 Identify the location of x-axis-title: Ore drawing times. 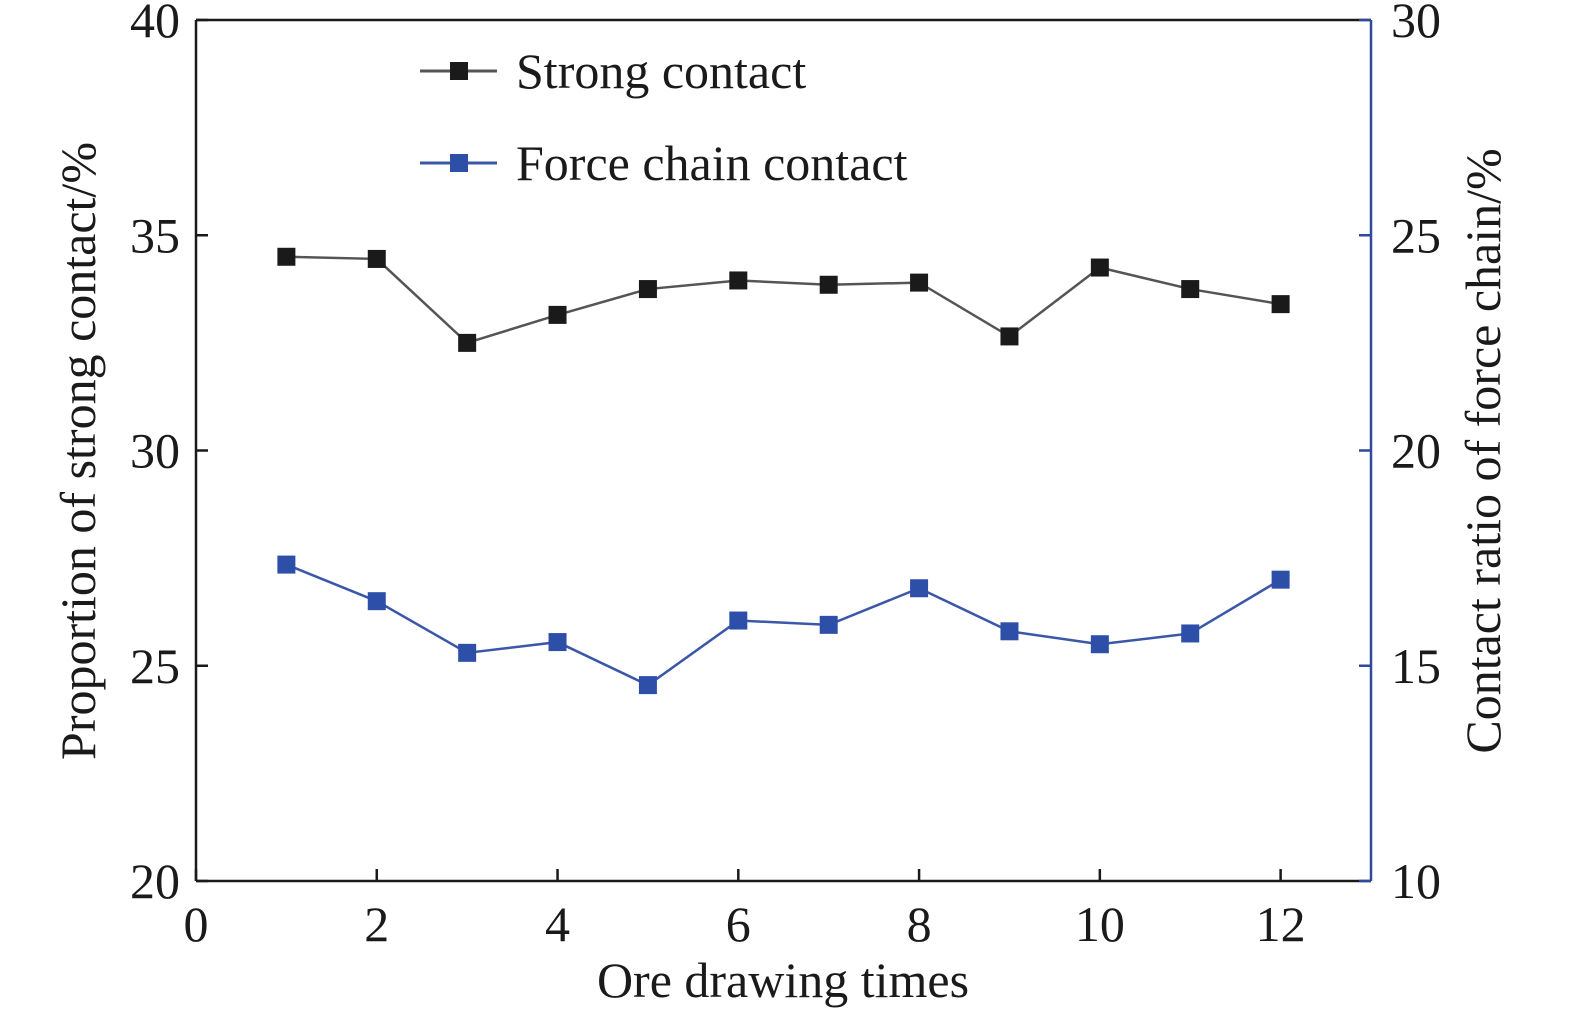
(783, 980).